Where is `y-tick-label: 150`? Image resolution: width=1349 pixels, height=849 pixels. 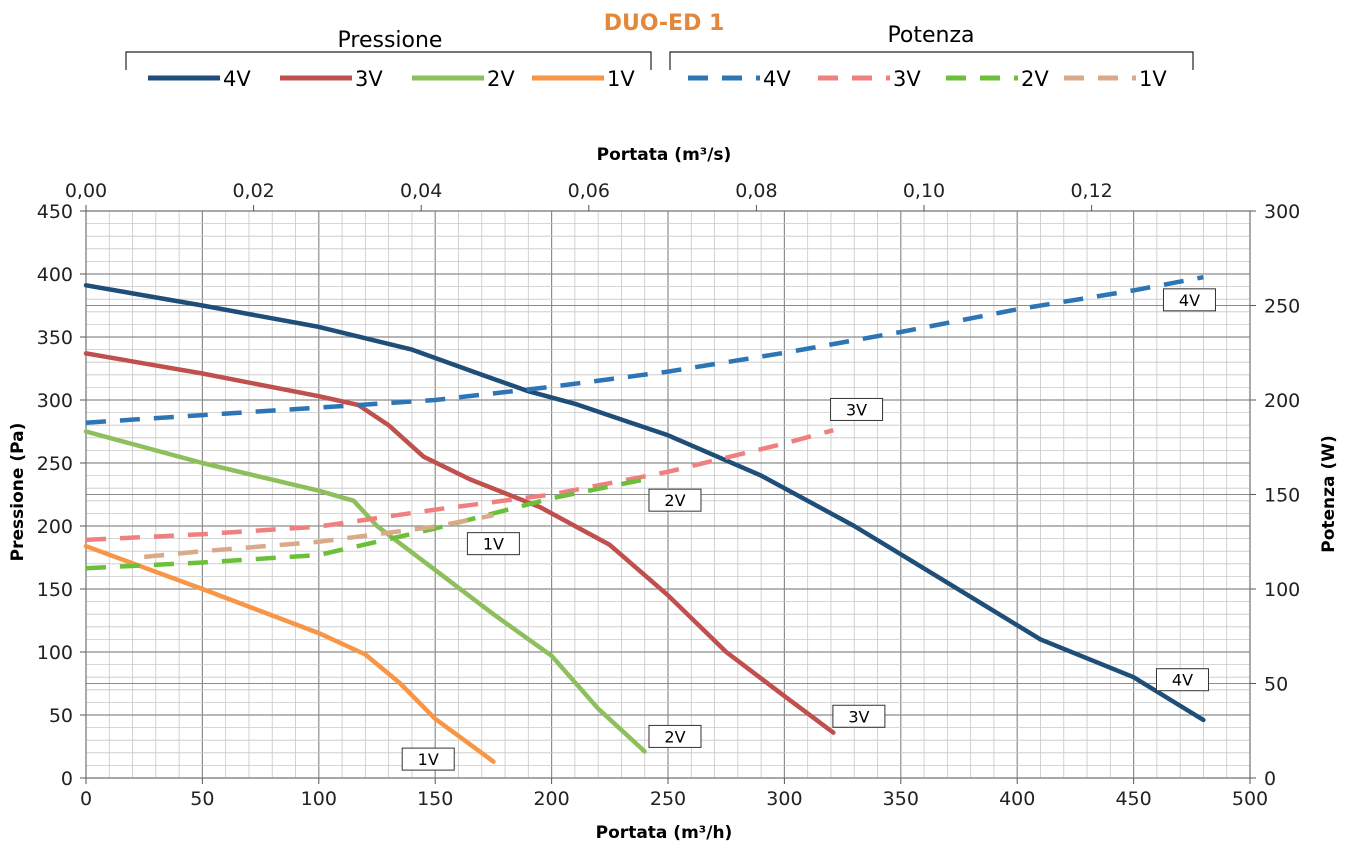
y-tick-label: 150 is located at coordinates (55, 590).